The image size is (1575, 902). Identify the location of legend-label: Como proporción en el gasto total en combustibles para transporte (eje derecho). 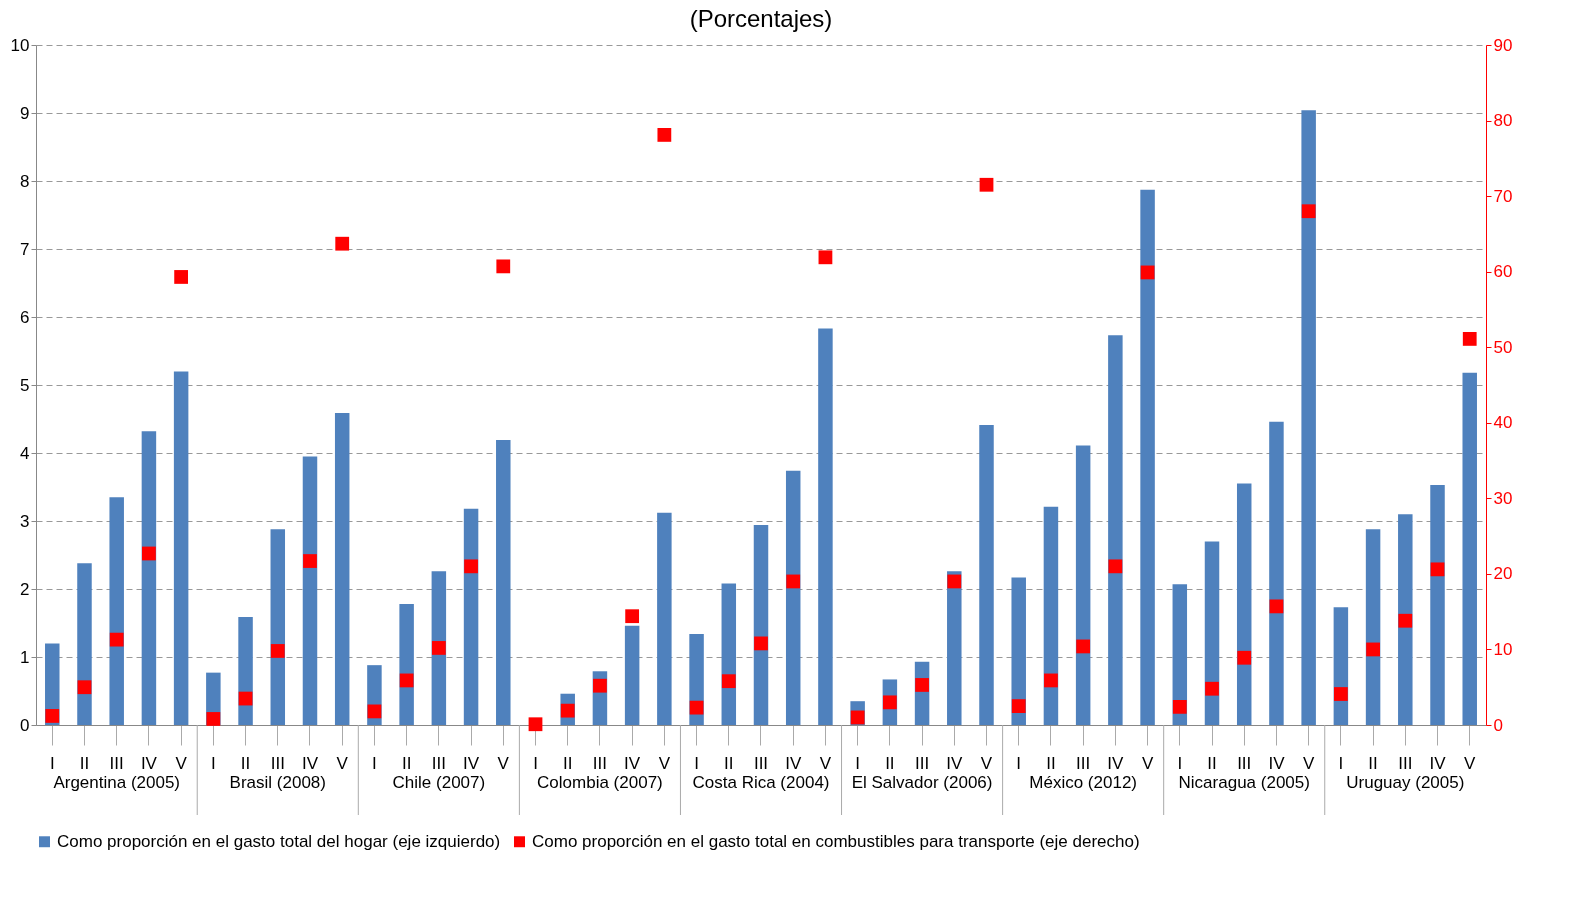
(836, 841).